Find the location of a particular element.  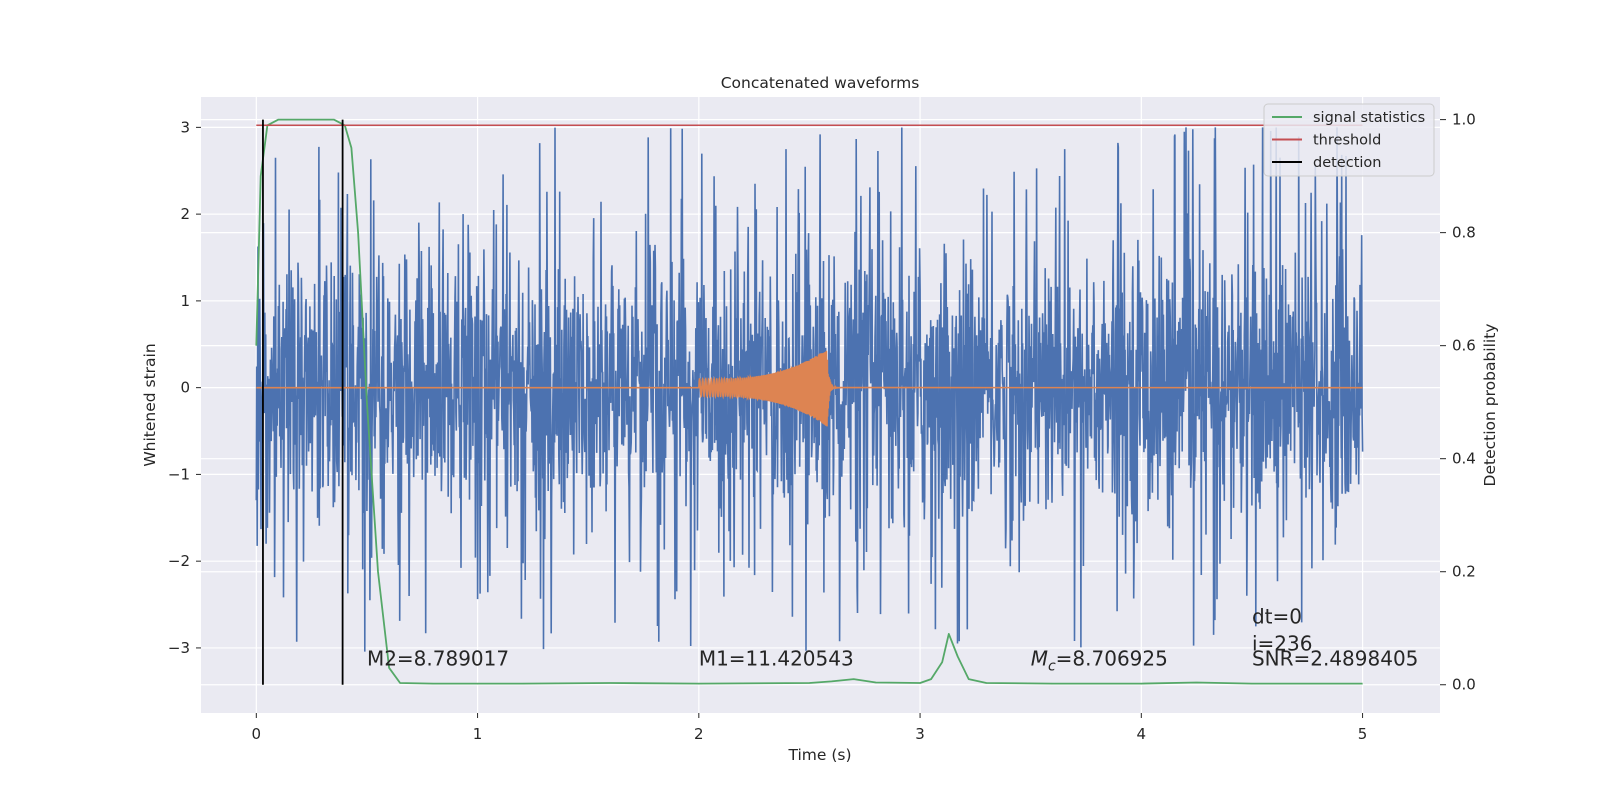

legend-label: threshold is located at coordinates (1347, 141).